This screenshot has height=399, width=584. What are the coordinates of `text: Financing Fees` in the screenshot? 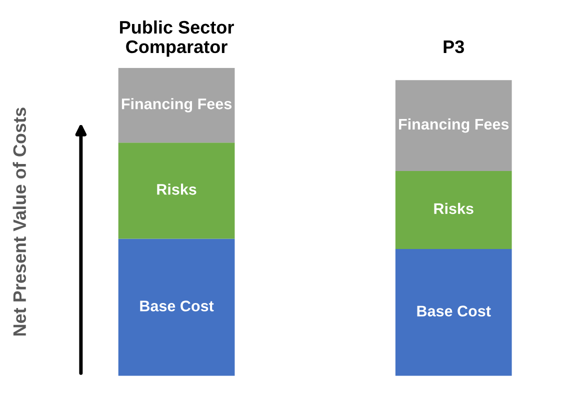 It's located at (177, 105).